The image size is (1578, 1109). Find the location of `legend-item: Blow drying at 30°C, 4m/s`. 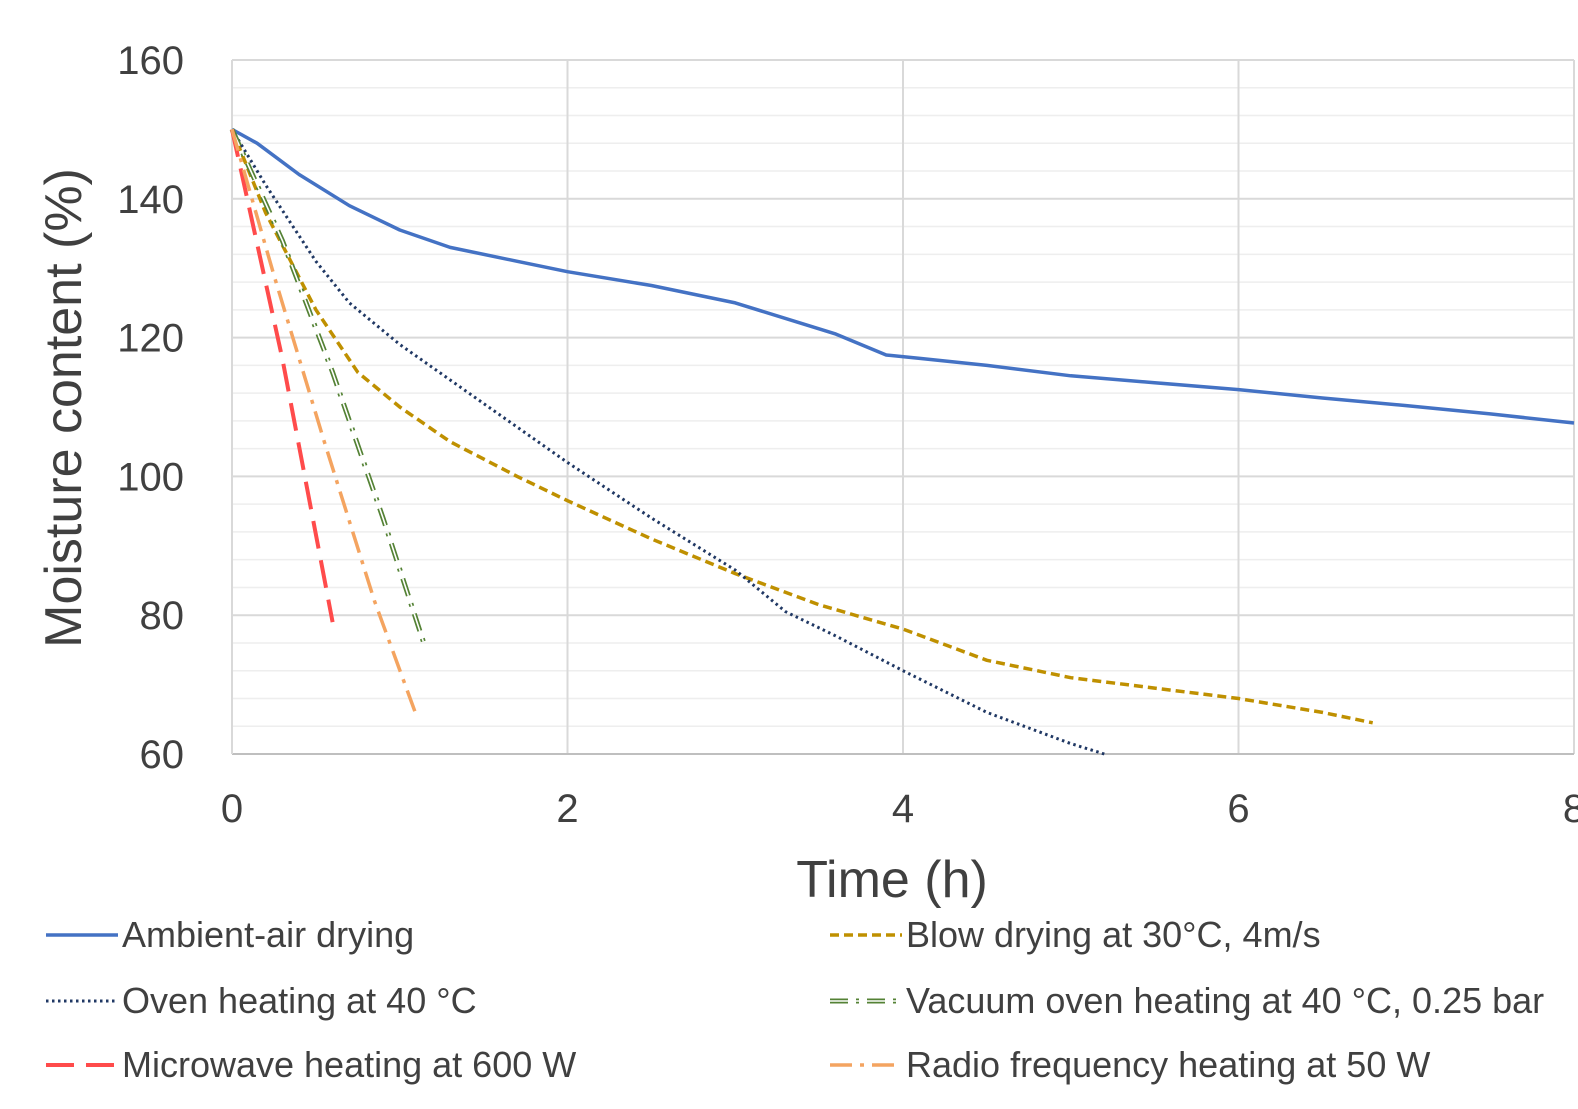

legend-item: Blow drying at 30°C, 4m/s is located at coordinates (1075, 934).